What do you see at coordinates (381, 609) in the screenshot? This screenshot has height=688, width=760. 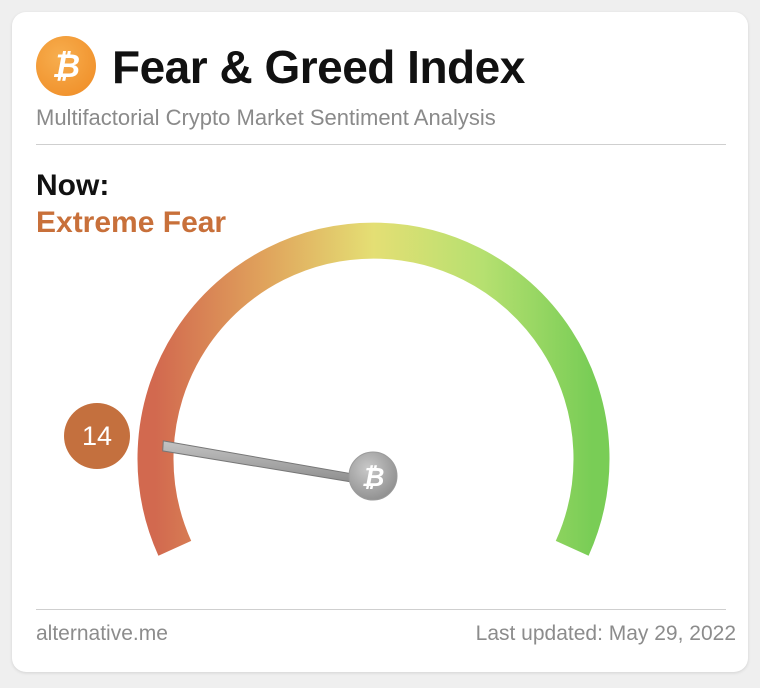 I see `footer-divider` at bounding box center [381, 609].